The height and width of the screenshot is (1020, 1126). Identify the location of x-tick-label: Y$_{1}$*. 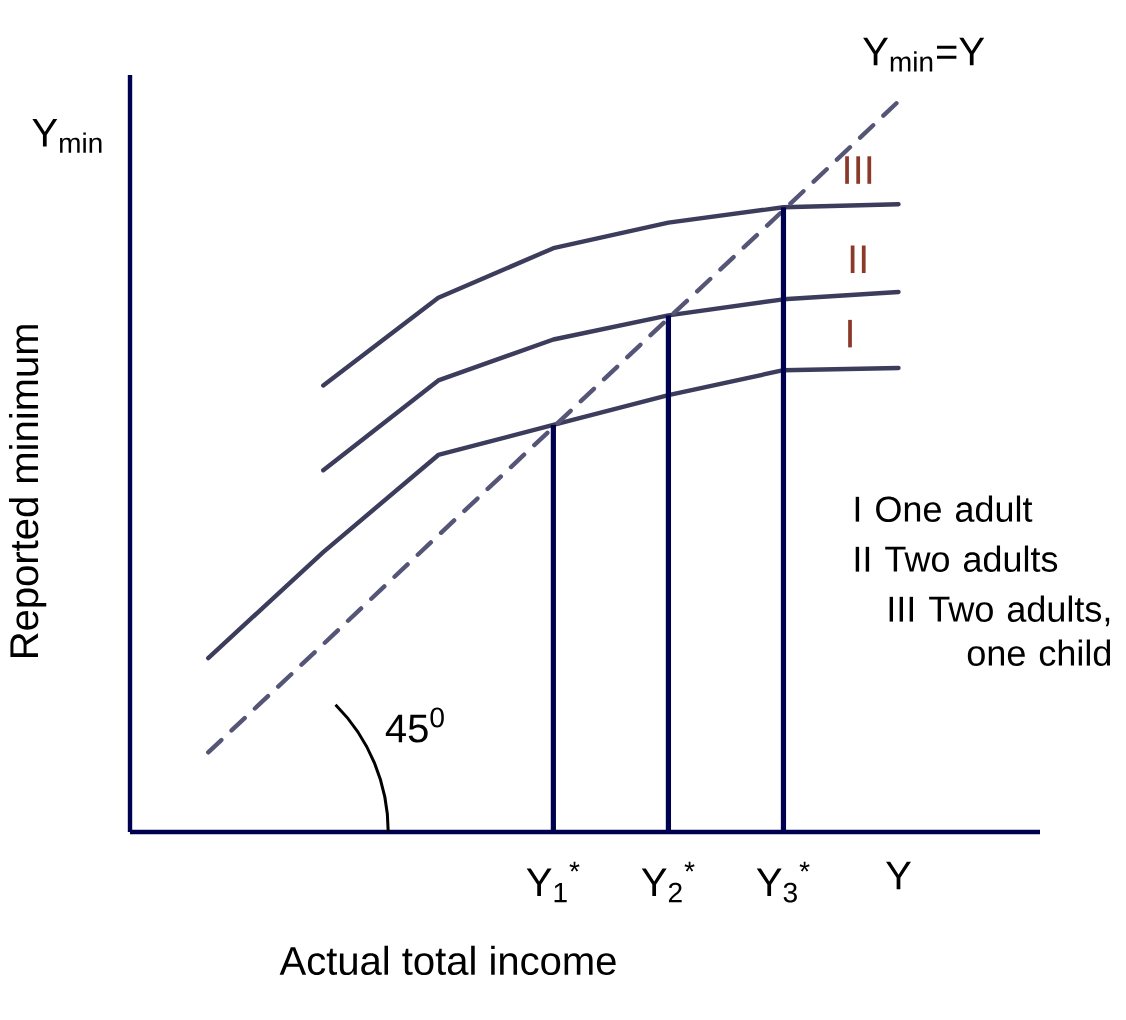
(553, 882).